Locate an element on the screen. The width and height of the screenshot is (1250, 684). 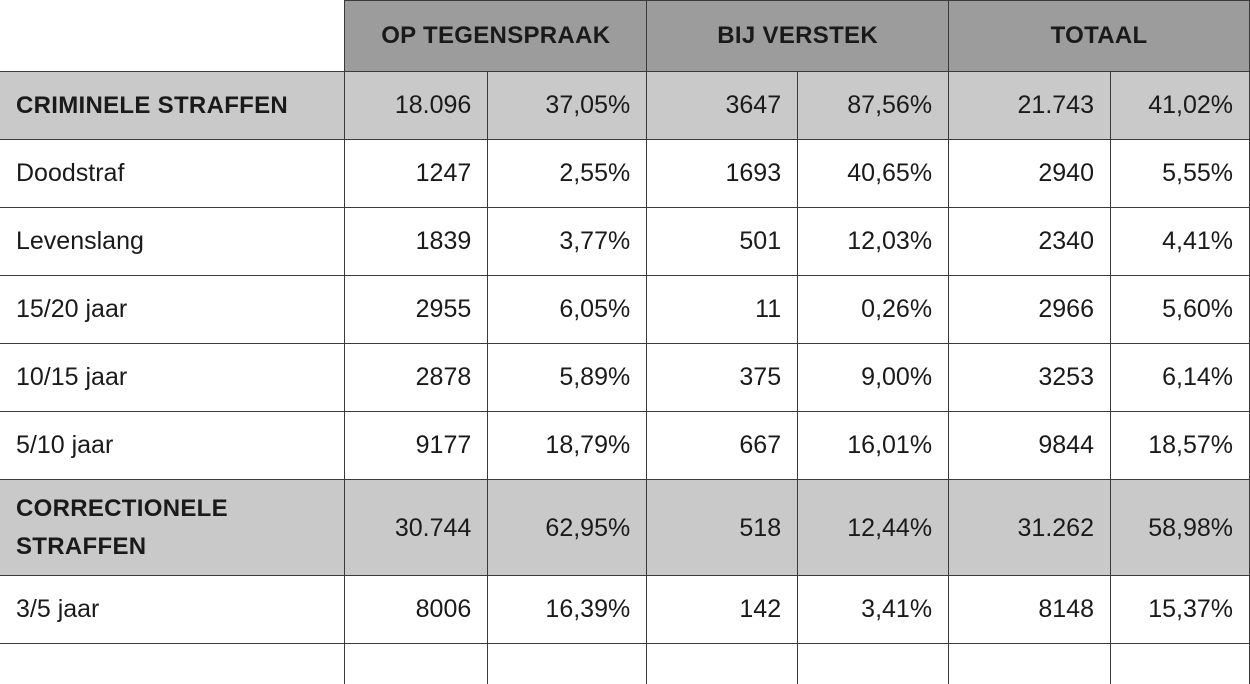
header-bij-verstek: BIJ VERSTEK is located at coordinates (798, 36).